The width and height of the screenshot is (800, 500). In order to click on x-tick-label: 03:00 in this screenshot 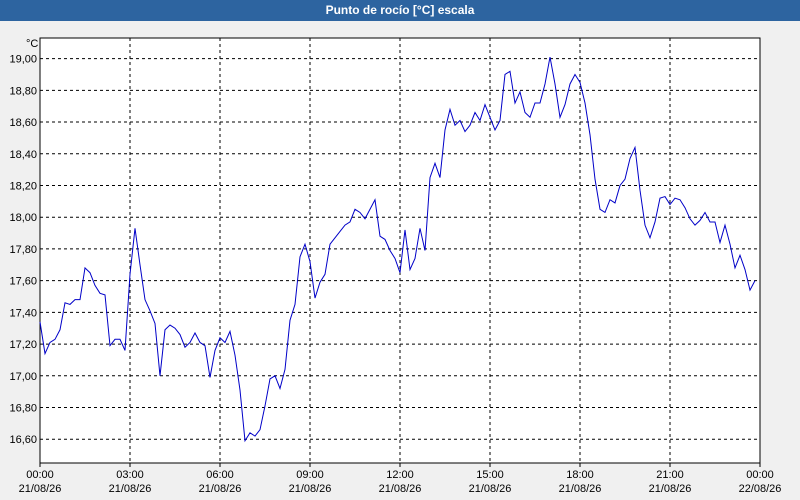, I will do `click(130, 475)`.